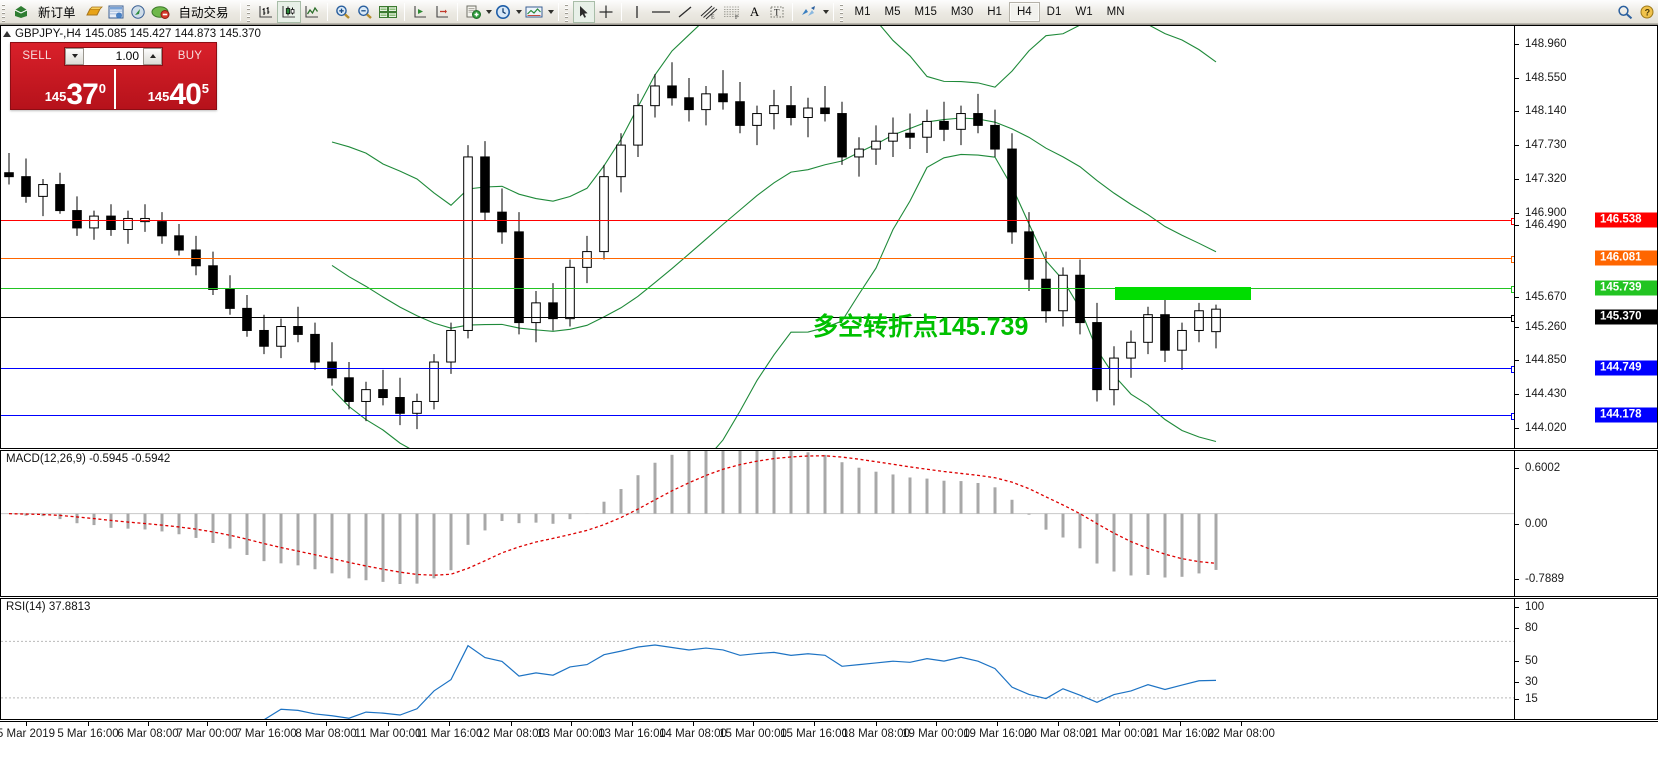  I want to click on svg-text: E, so click(713, 17).